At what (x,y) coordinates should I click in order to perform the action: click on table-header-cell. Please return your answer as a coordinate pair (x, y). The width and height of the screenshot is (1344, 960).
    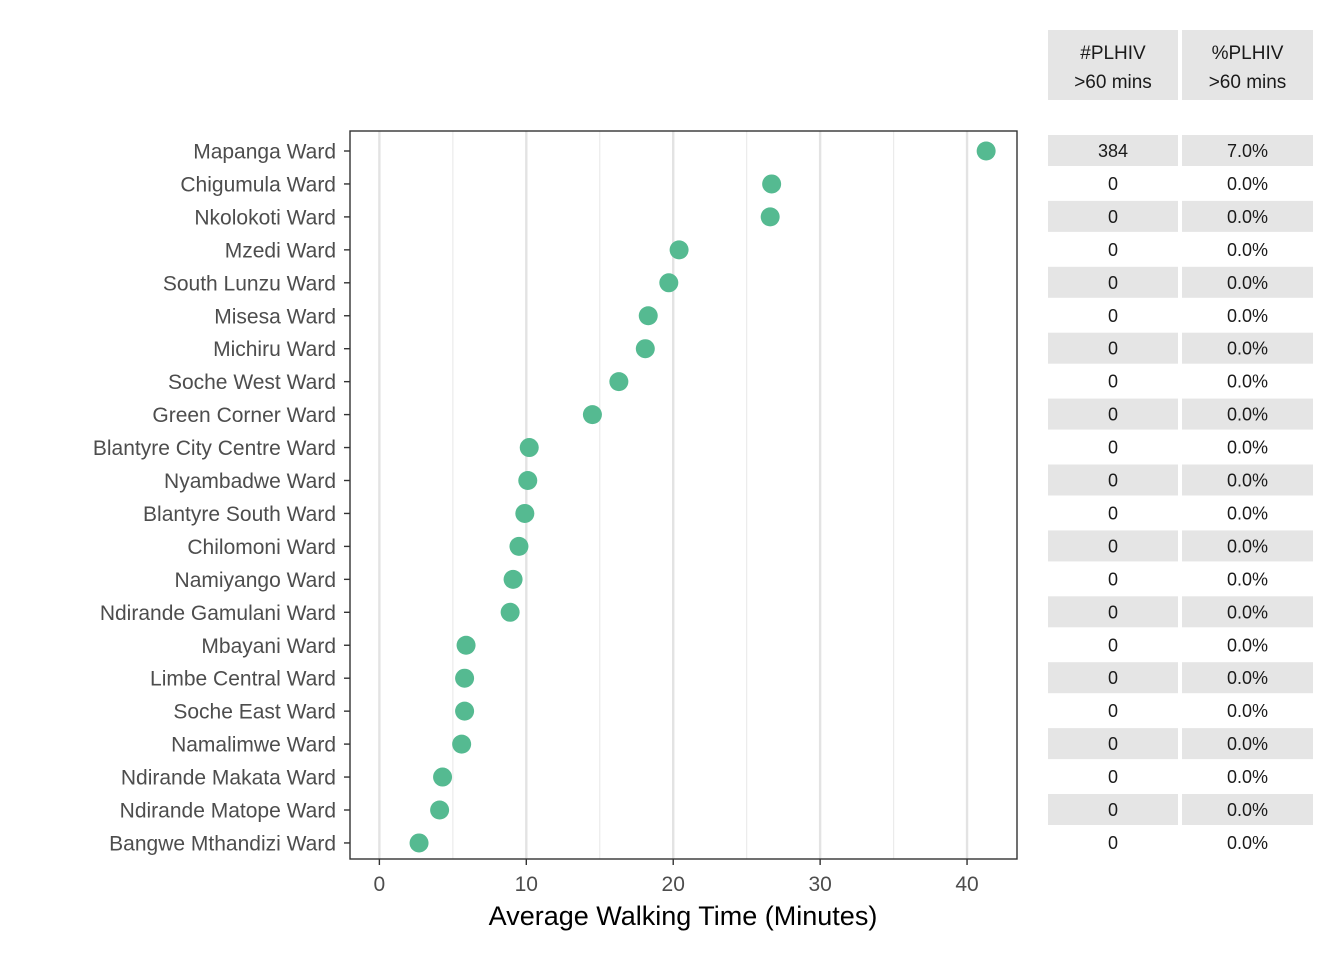
    Looking at the image, I should click on (1247, 65).